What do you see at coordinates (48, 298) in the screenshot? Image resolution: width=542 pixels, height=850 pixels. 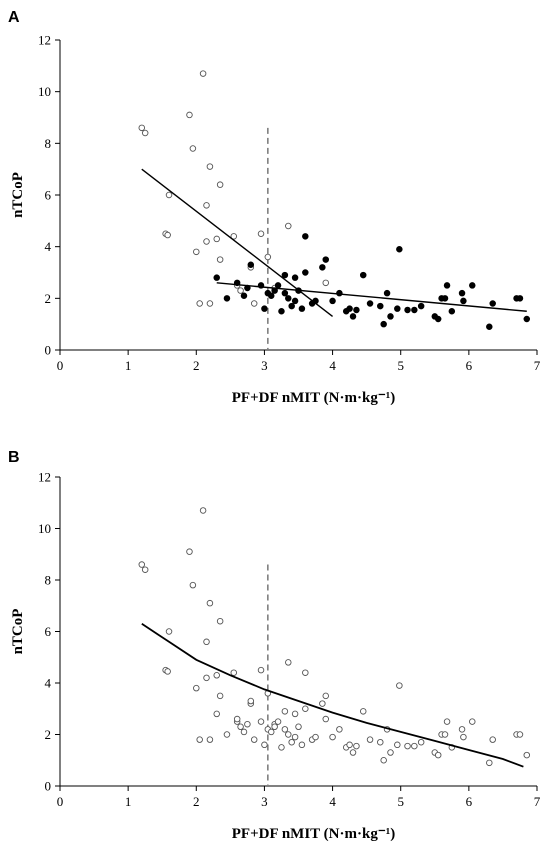 I see `panel-a-y-tick-label: 2` at bounding box center [48, 298].